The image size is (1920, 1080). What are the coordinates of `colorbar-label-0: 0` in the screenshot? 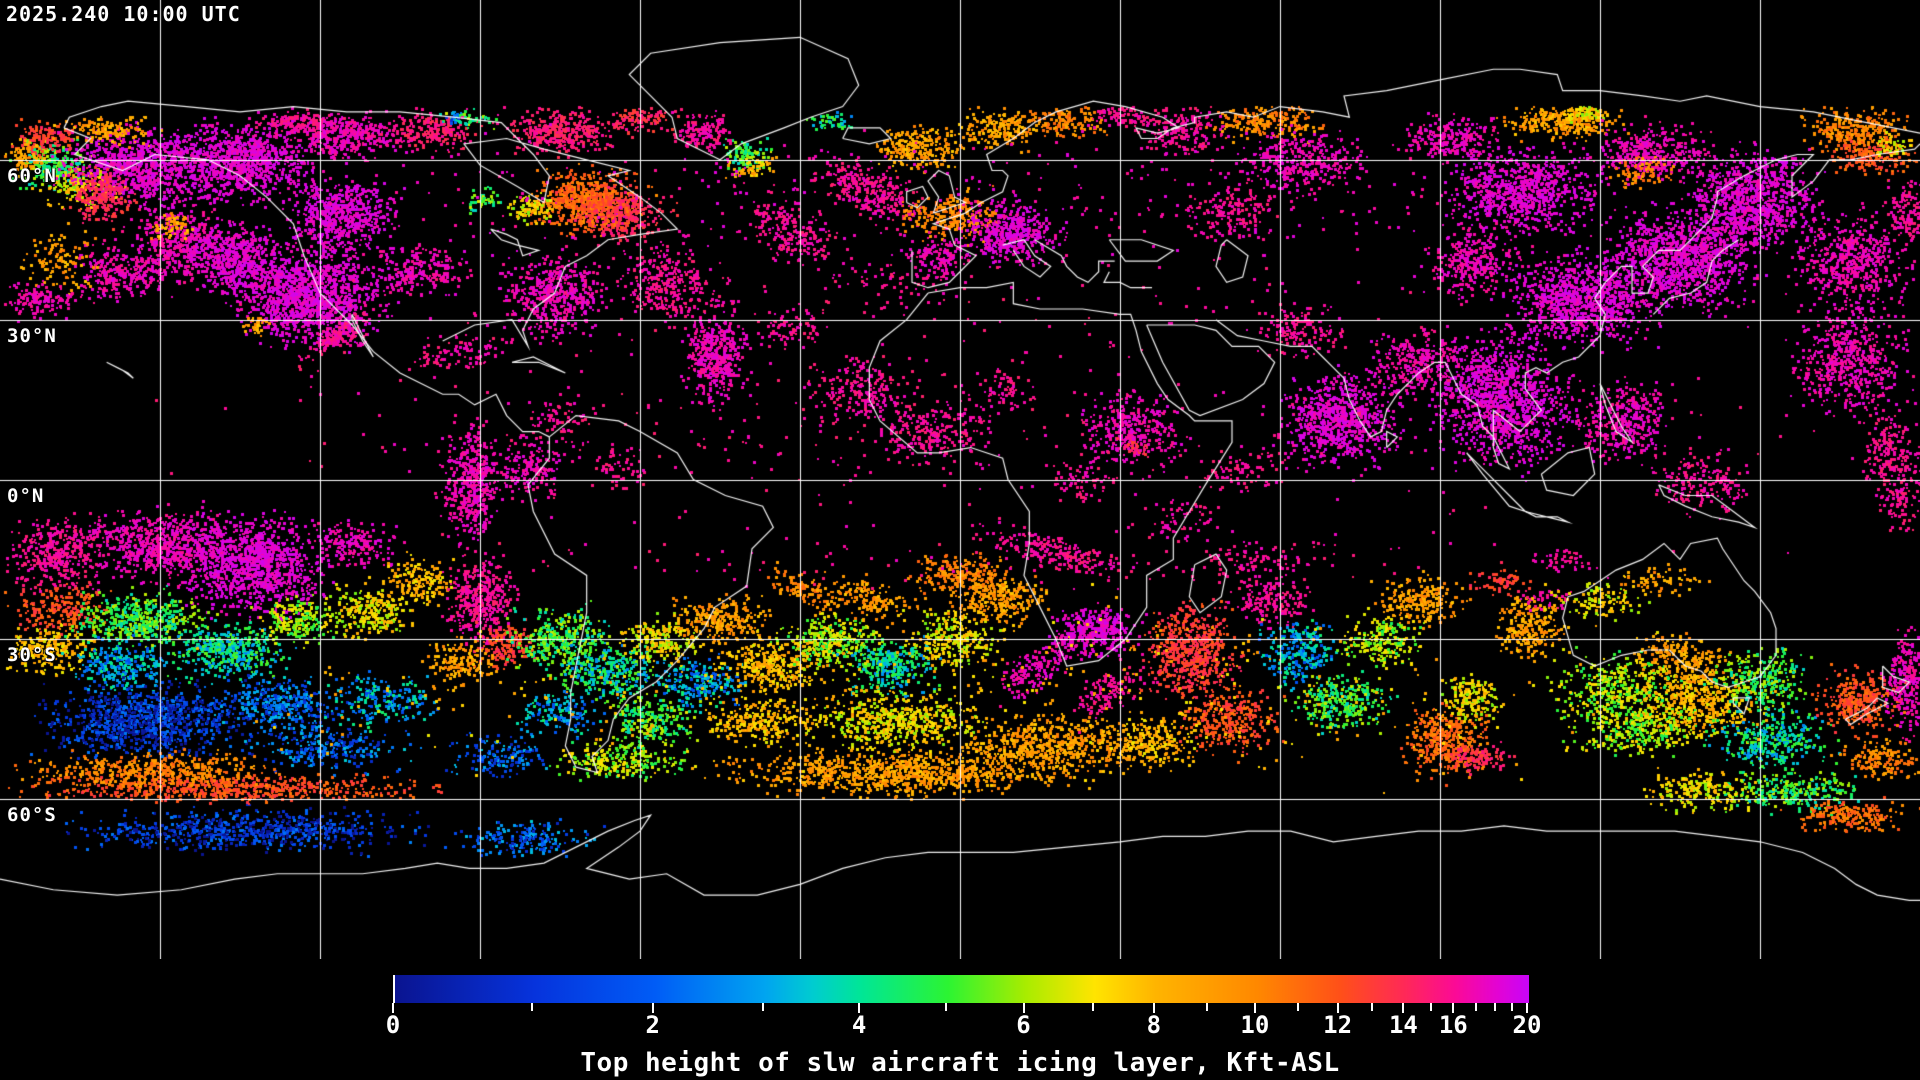 It's located at (393, 1025).